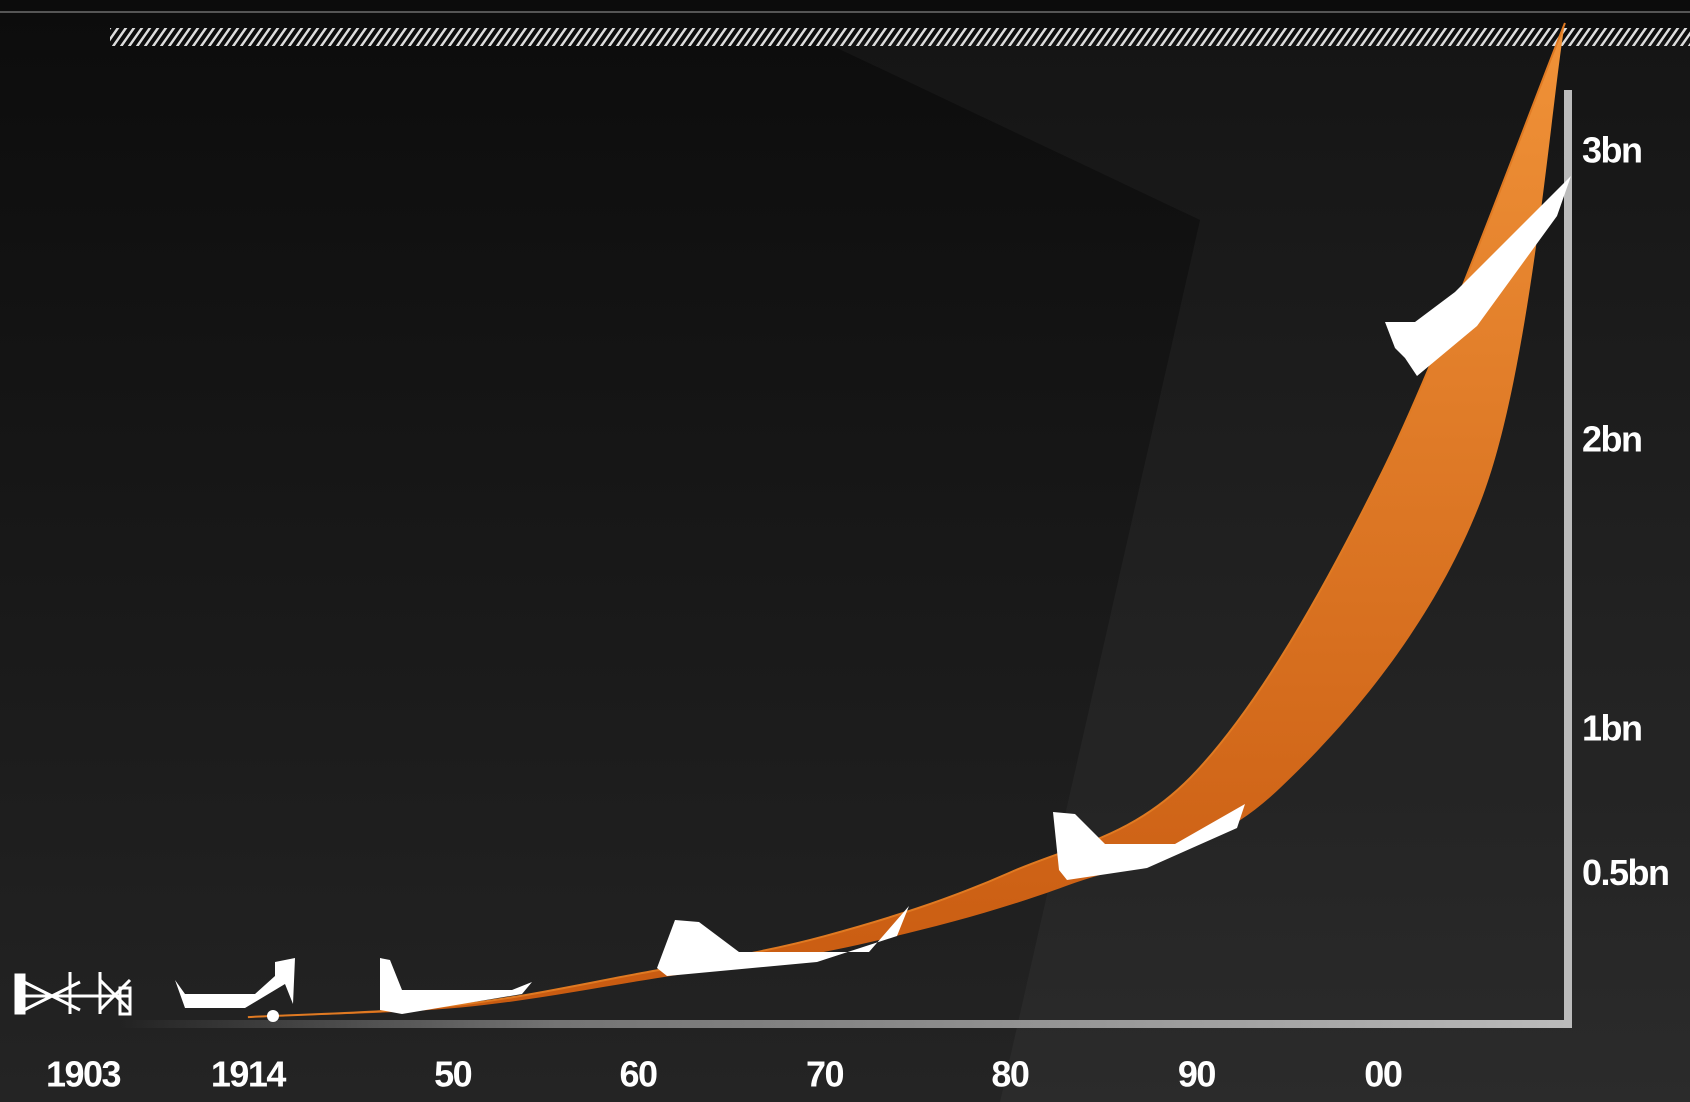 The width and height of the screenshot is (1690, 1102). Describe the element at coordinates (73, 994) in the screenshot. I see `wright-flyer` at that location.